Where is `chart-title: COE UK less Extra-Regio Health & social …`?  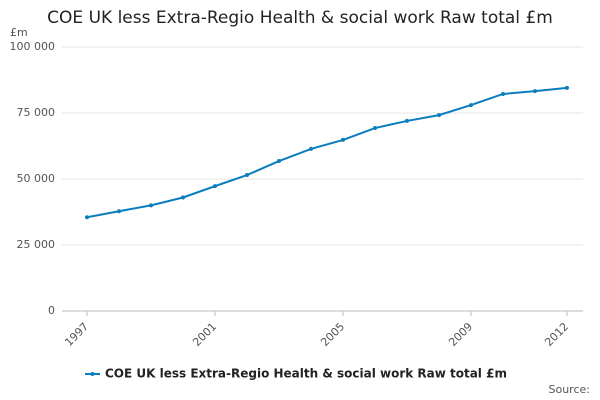 chart-title: COE UK less Extra-Regio Health & social … is located at coordinates (300, 18).